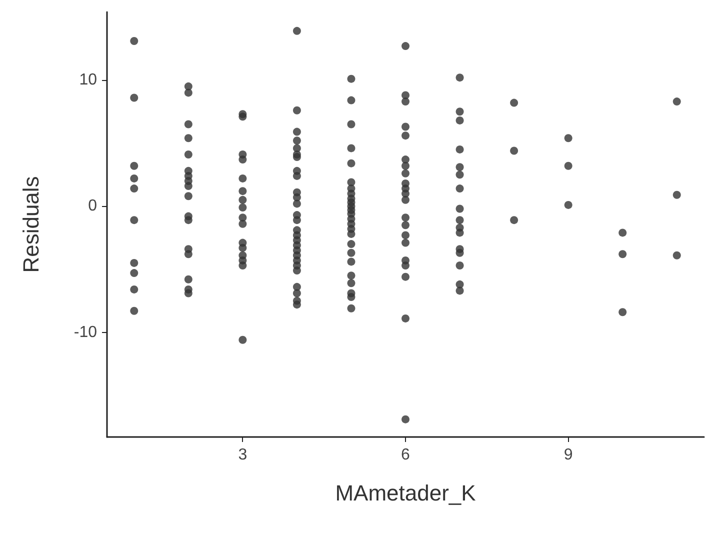 The width and height of the screenshot is (707, 534). Describe the element at coordinates (88, 80) in the screenshot. I see `y-tick-label: 10` at that location.